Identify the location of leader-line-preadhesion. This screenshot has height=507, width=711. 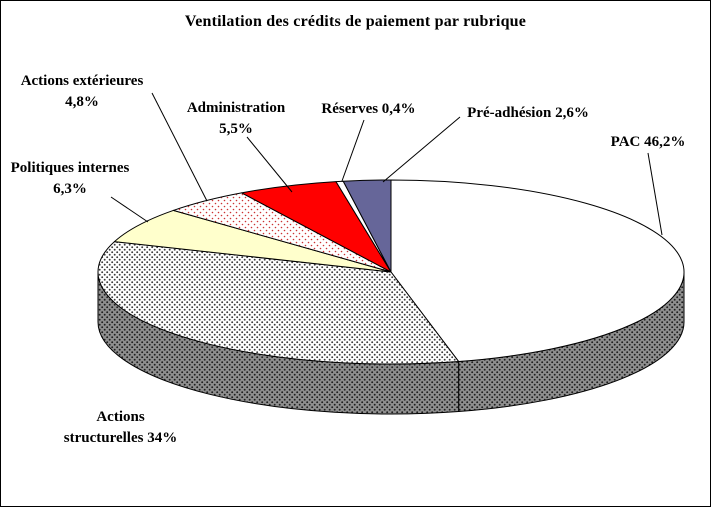
(421, 149).